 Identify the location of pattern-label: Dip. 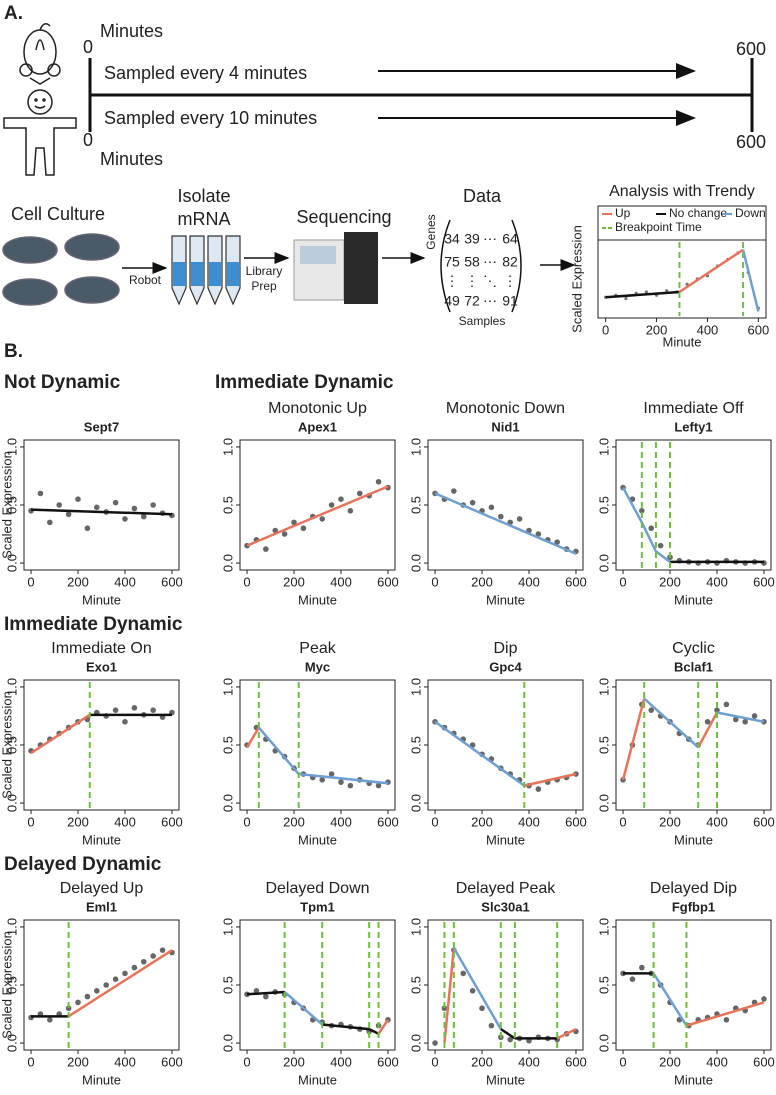
(505, 648).